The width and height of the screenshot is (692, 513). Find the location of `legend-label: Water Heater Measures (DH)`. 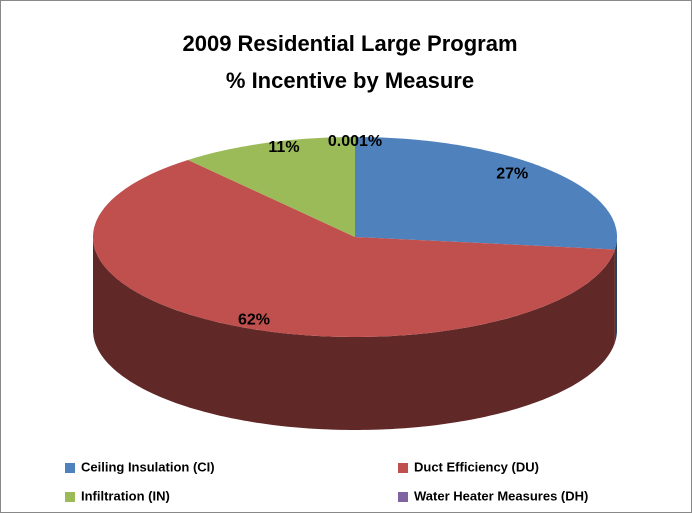

legend-label: Water Heater Measures (DH) is located at coordinates (501, 495).